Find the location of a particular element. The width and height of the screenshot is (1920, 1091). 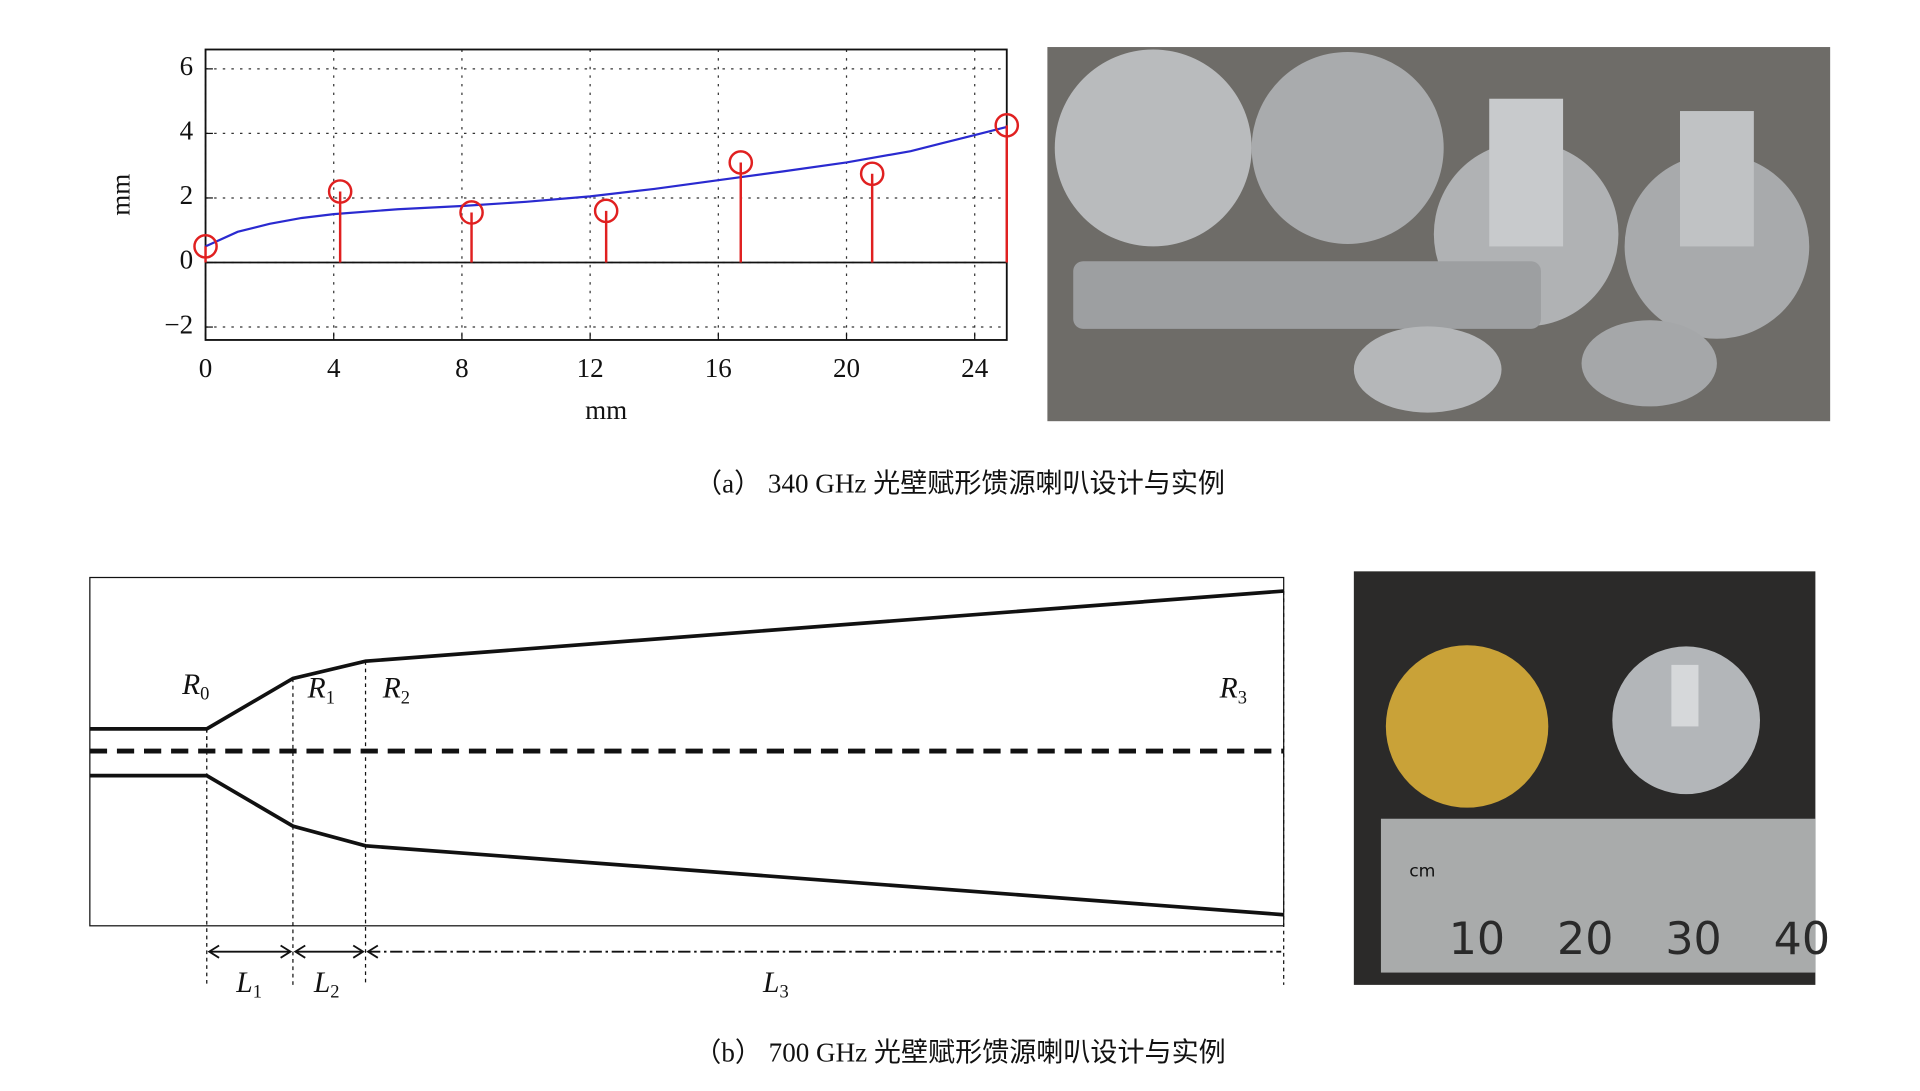

upper-profile is located at coordinates (686, 660).